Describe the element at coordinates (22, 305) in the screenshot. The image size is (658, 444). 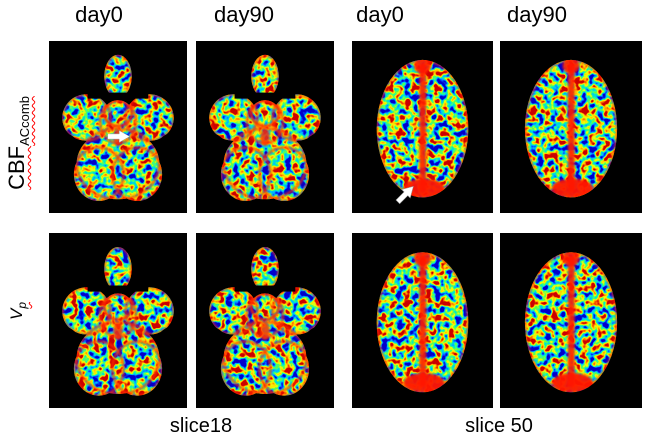
I see `row-label-vp-subscript: p` at that location.